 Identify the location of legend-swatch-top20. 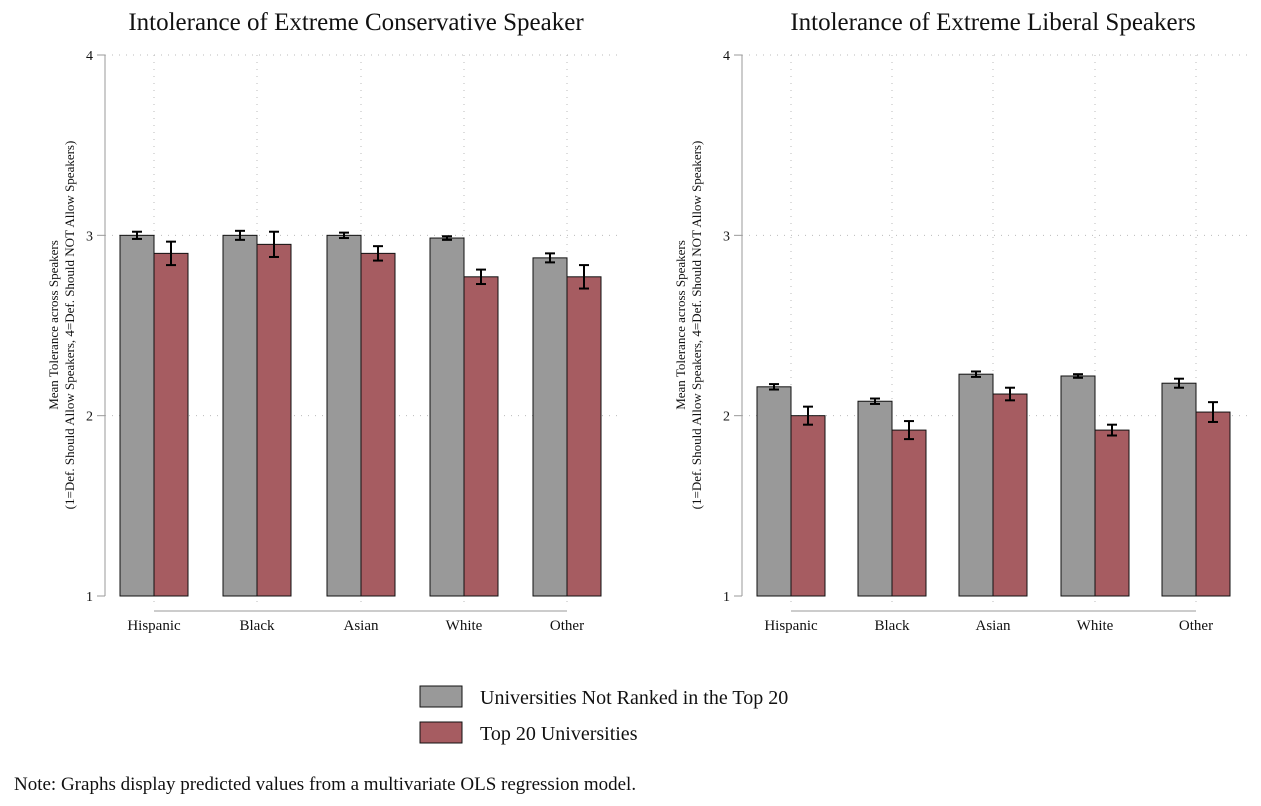
(441, 732).